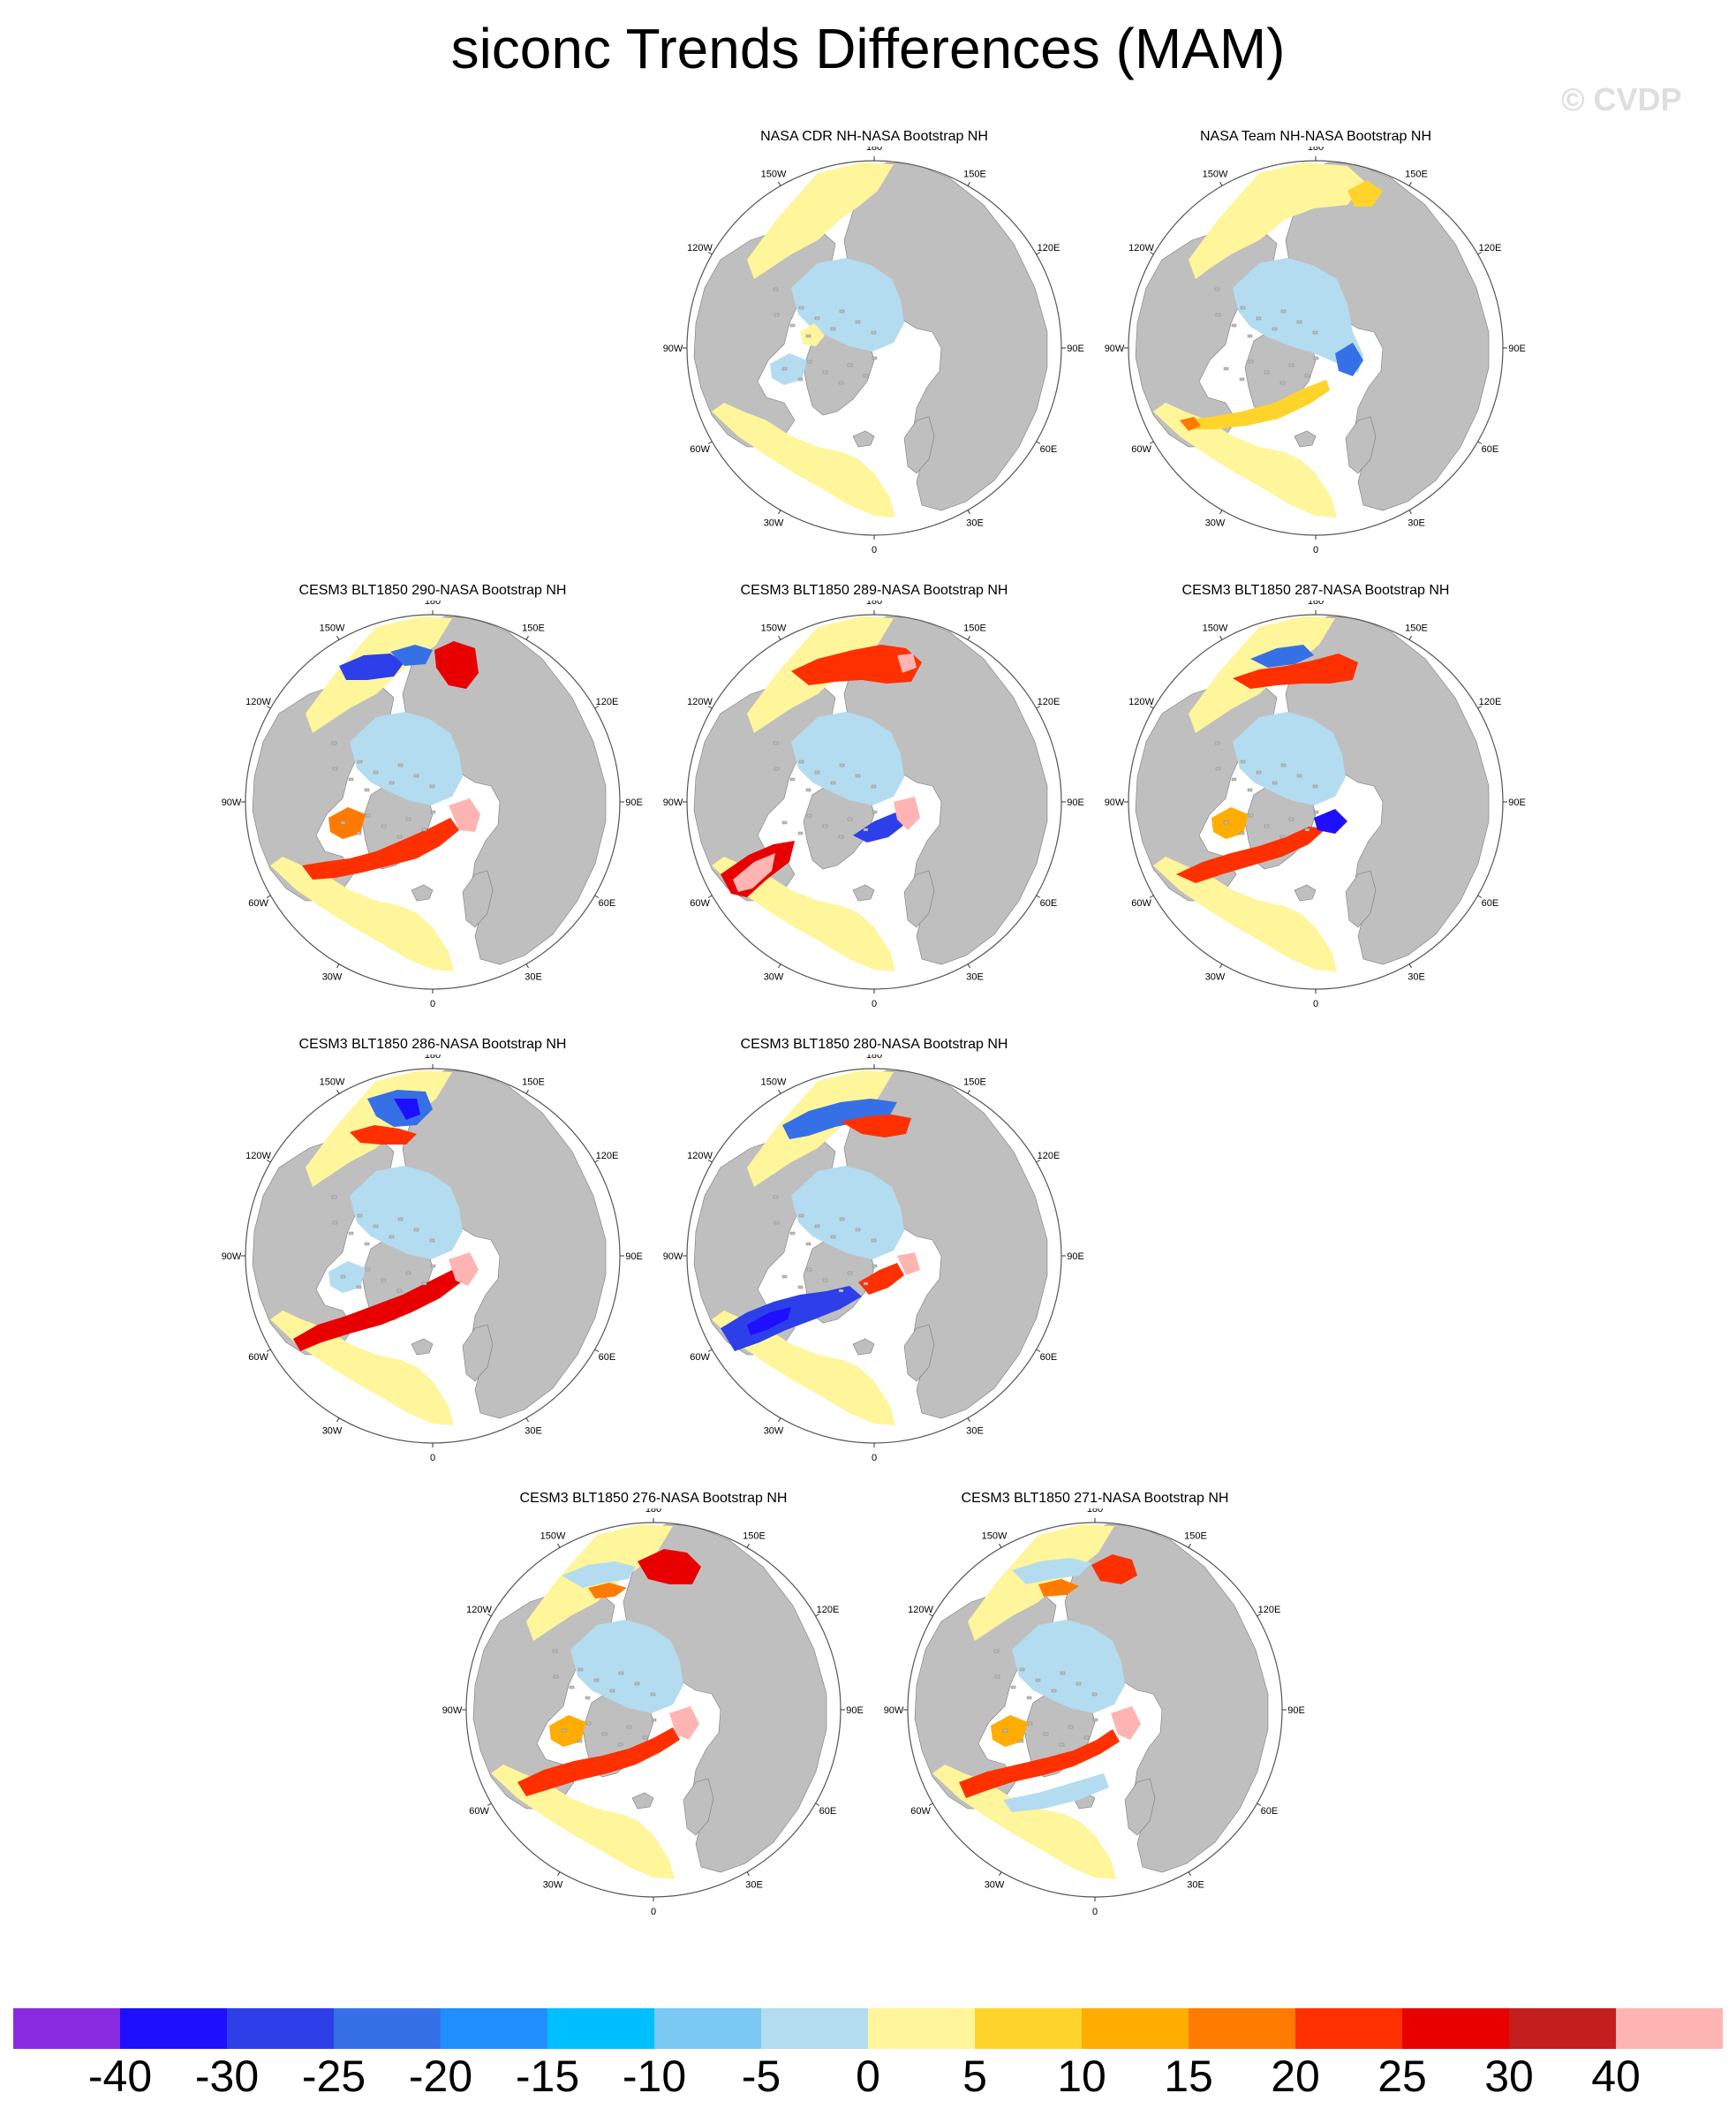 Image resolution: width=1736 pixels, height=2116 pixels. Describe the element at coordinates (432, 1458) in the screenshot. I see `longitude-label: 0` at that location.